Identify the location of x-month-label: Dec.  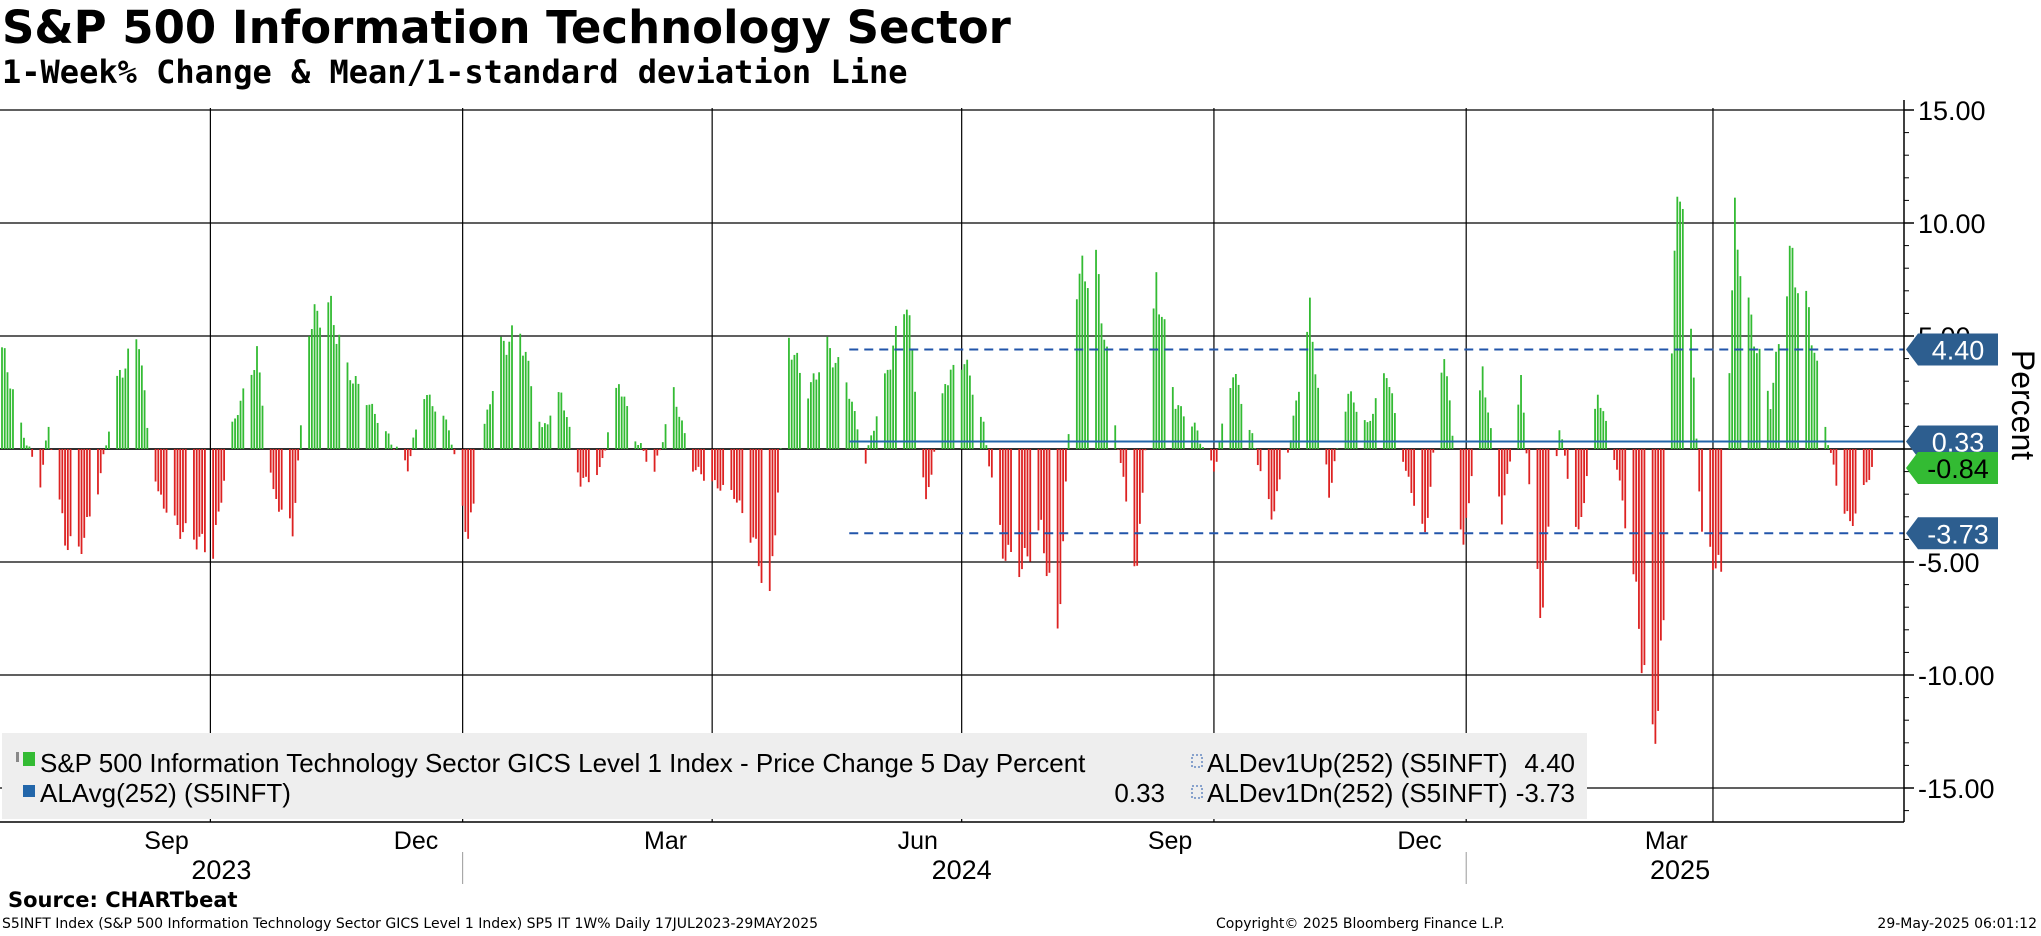
(416, 841).